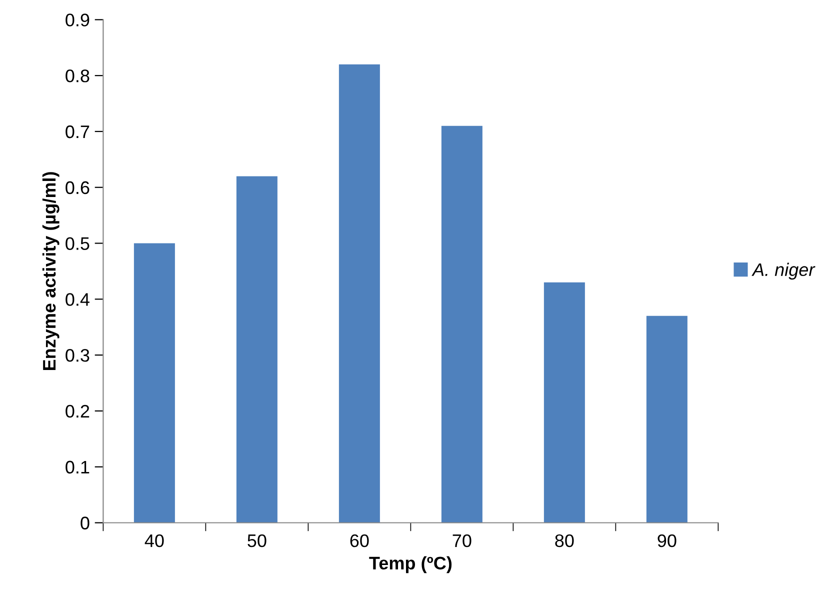 The width and height of the screenshot is (839, 615). I want to click on y-tick-label: 0.8, so click(78, 76).